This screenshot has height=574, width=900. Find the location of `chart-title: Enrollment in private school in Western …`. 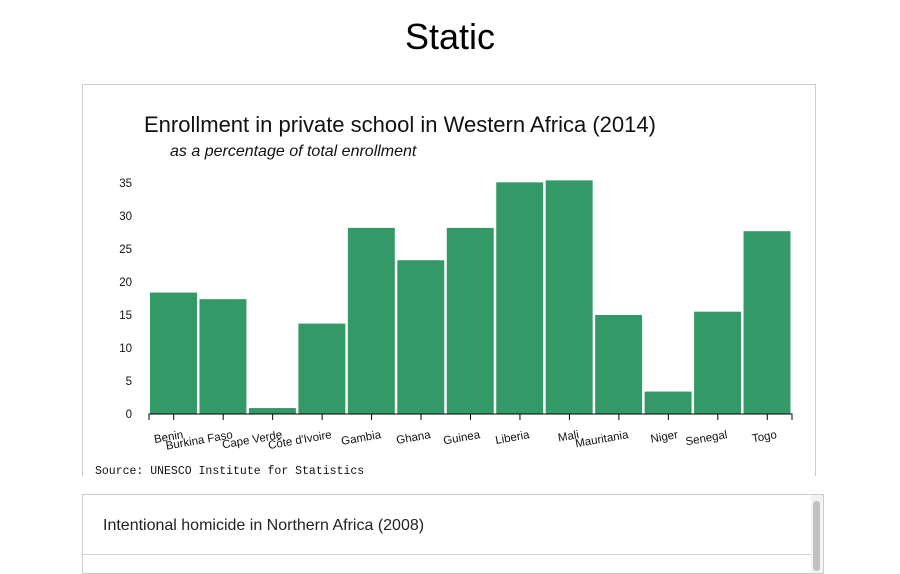

chart-title: Enrollment in private school in Western … is located at coordinates (400, 124).